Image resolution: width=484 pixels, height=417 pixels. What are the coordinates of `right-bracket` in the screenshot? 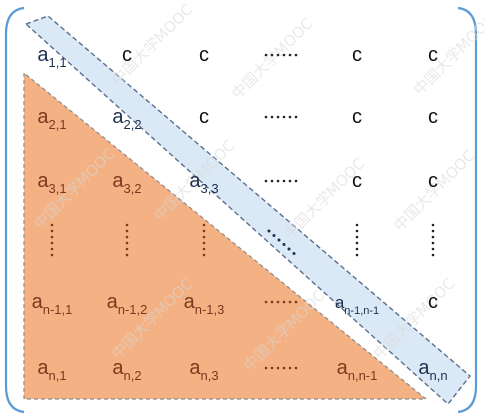 It's located at (467, 210).